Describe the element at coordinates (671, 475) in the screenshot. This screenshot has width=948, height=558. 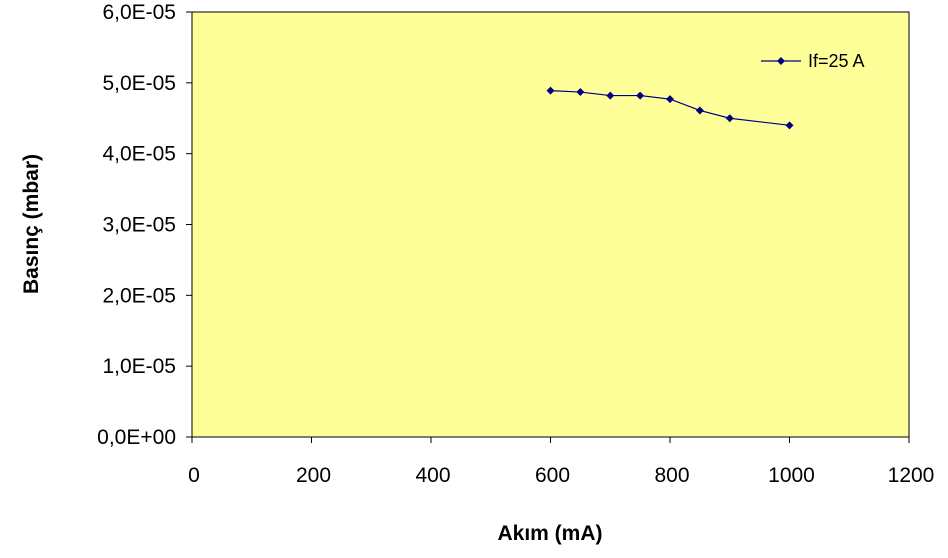
I see `x-tick-label: 800` at that location.